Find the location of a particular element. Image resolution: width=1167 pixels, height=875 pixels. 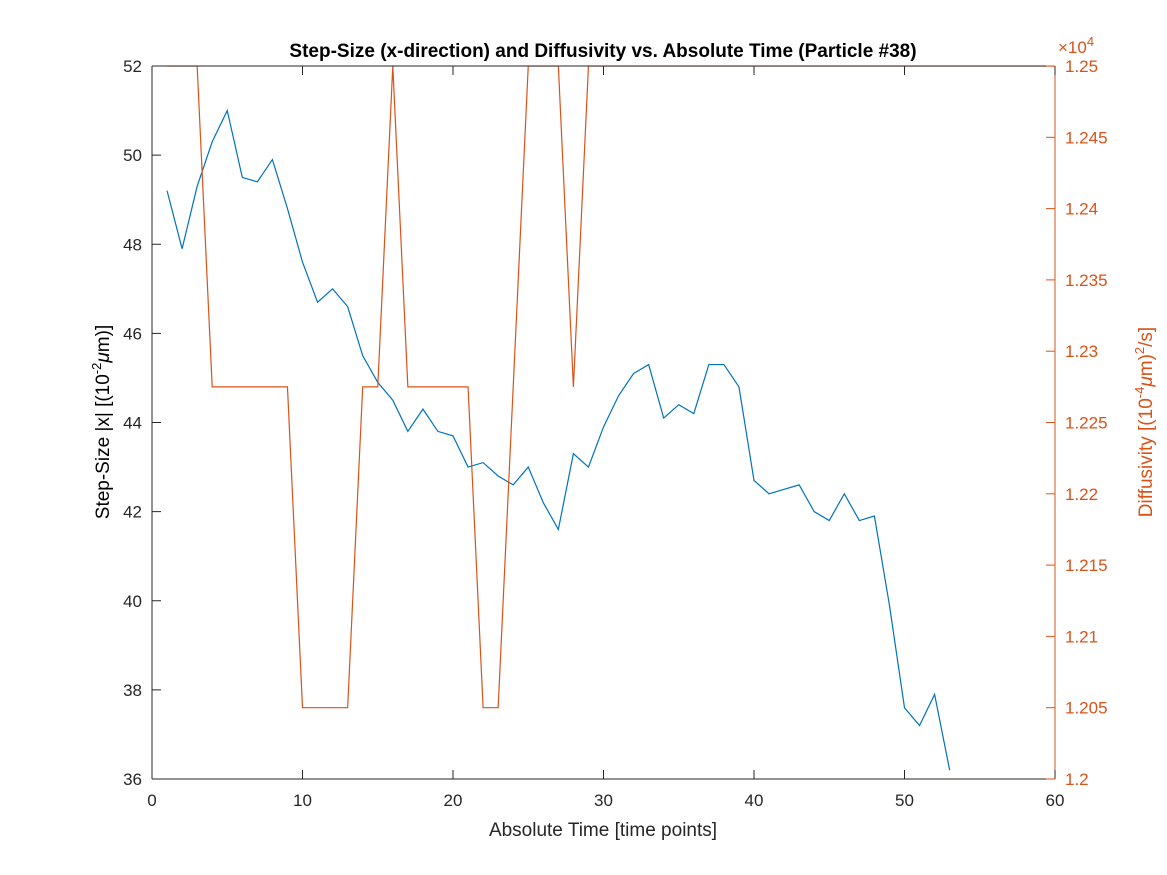

y-right-tick-label: 1.235 is located at coordinates (1086, 280).